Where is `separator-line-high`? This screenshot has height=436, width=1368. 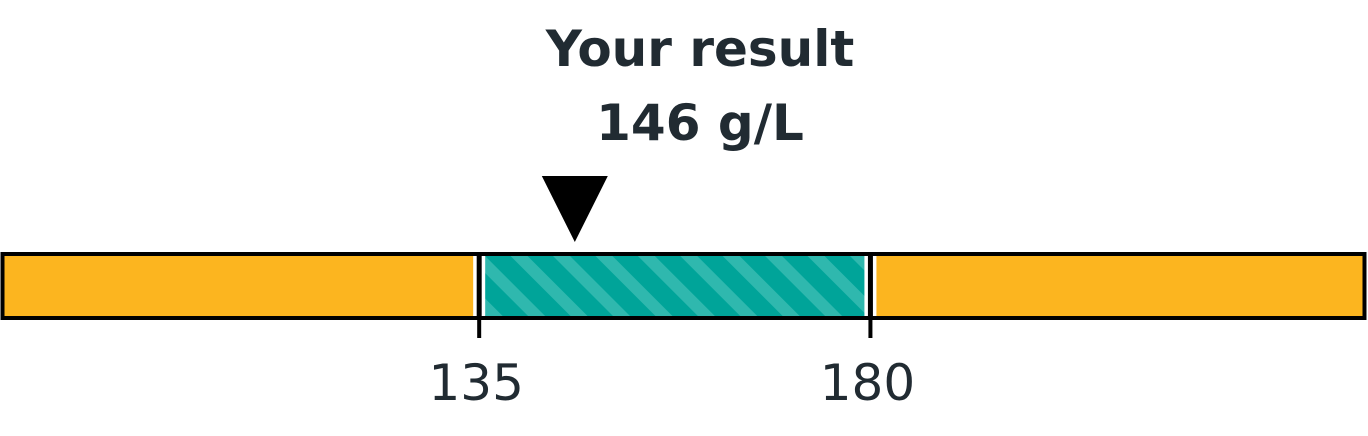
separator-line-high is located at coordinates (870, 286).